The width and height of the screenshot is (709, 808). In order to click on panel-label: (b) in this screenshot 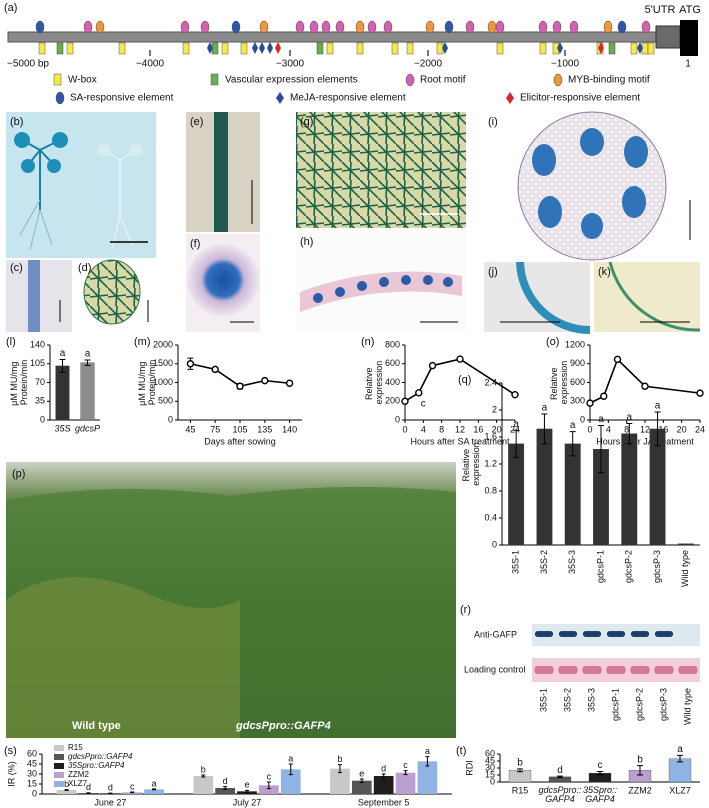, I will do `click(16, 122)`.